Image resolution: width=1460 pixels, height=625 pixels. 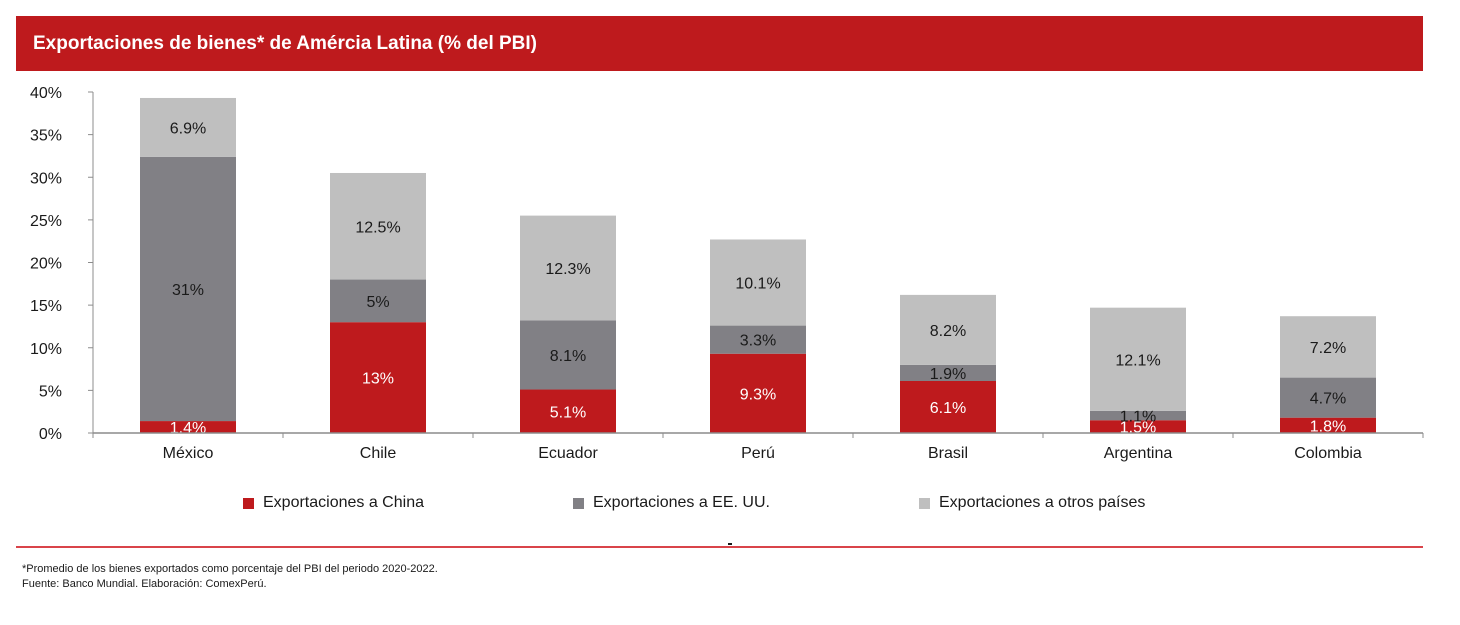 I want to click on x-tick-label: Colombia, so click(x=1328, y=453).